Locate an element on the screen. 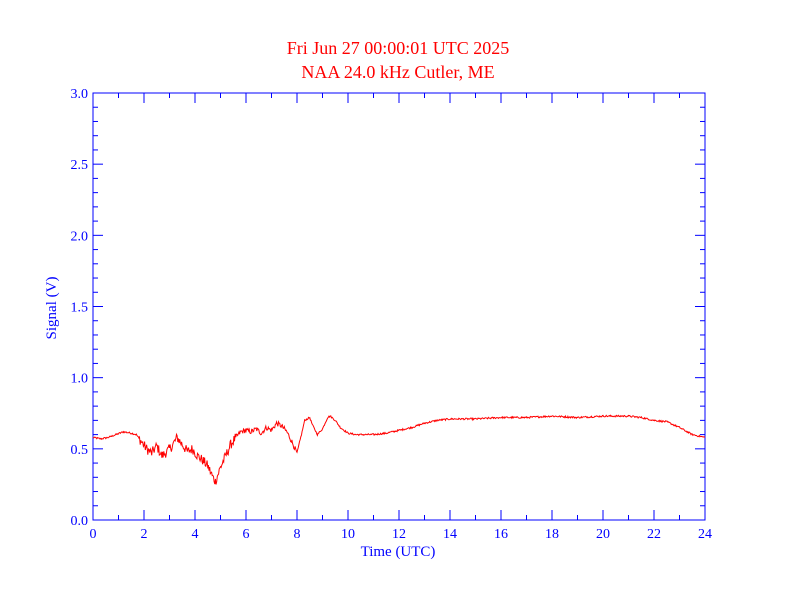  x-tick-label: 0 is located at coordinates (93, 534).